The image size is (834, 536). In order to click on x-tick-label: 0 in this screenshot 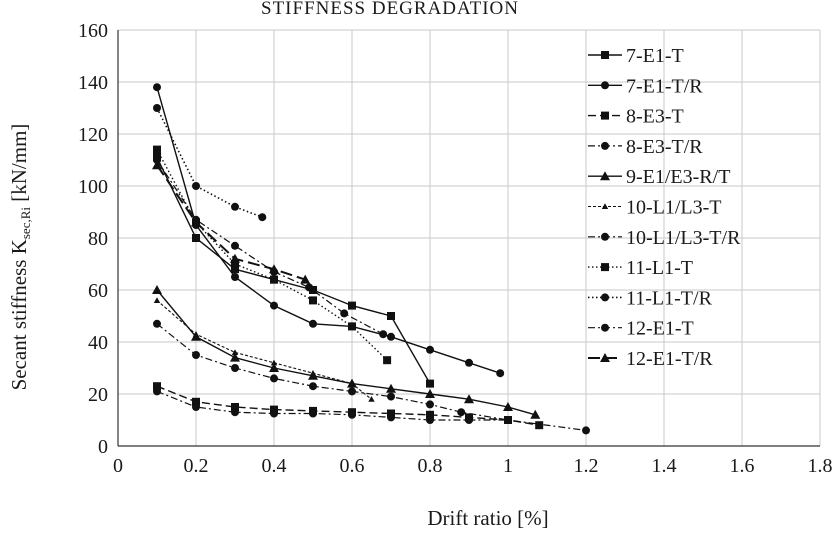, I will do `click(118, 466)`.